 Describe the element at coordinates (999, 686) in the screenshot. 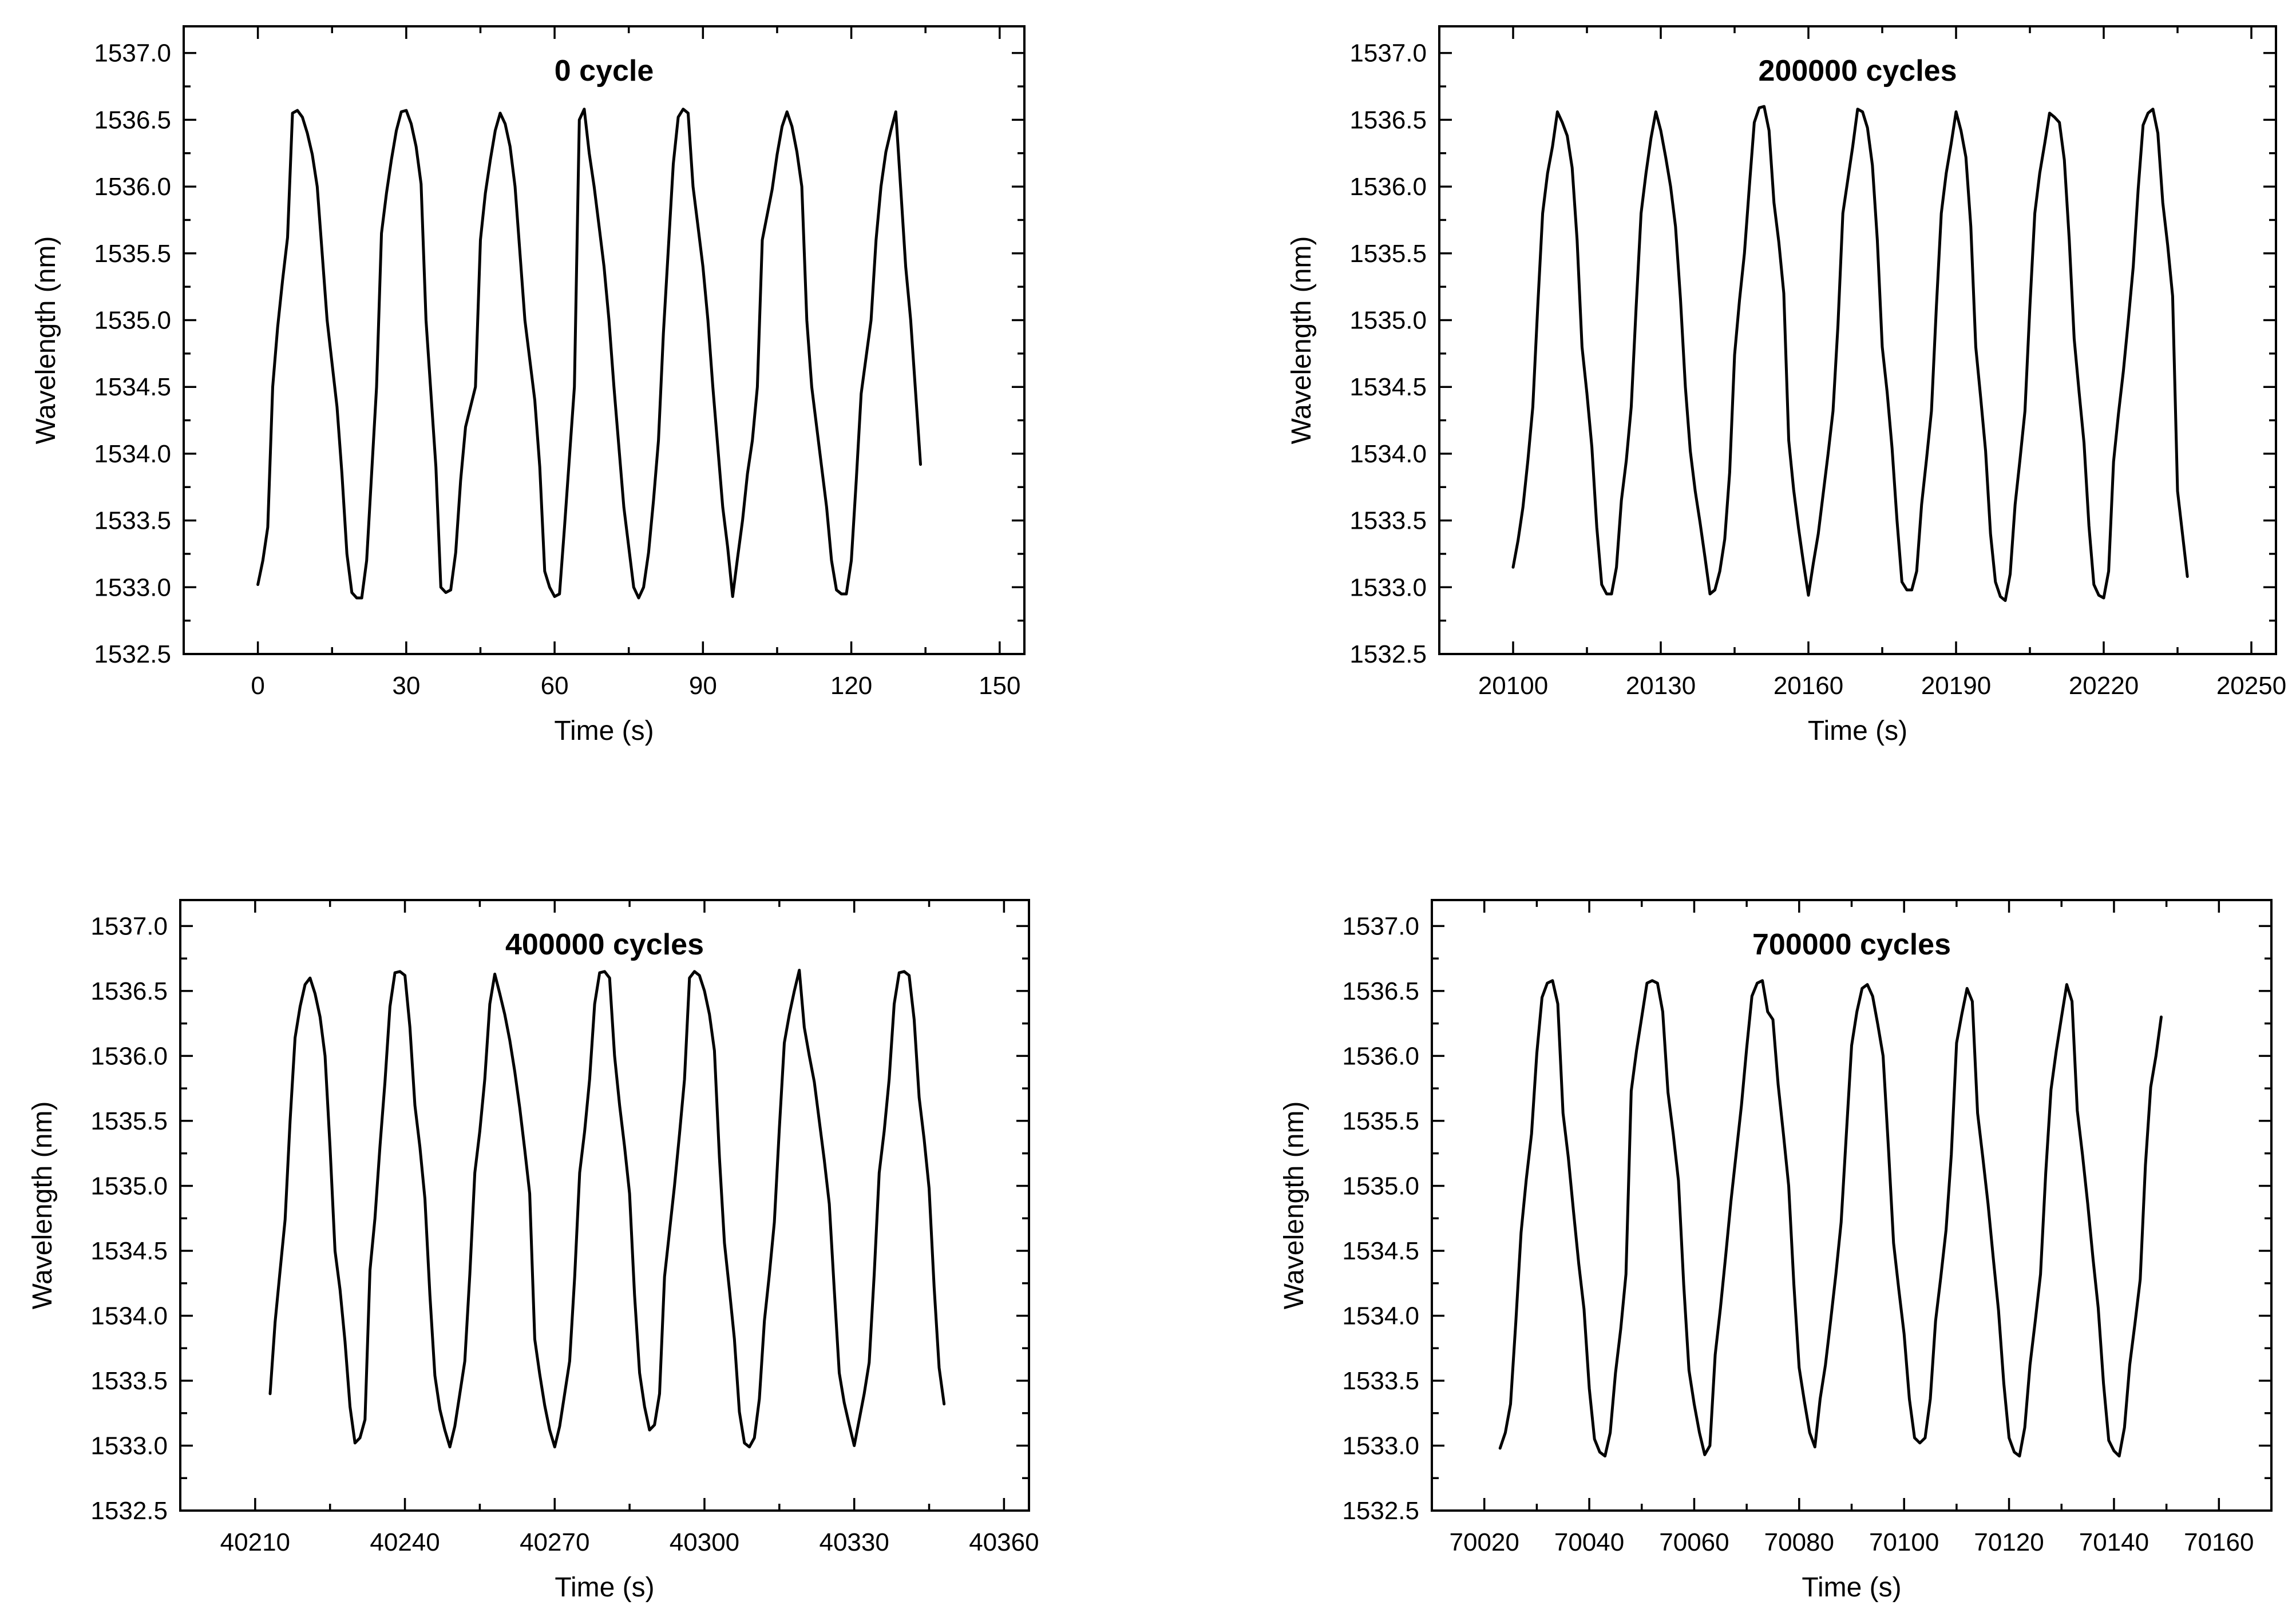

I see `x-tick-label: 150` at that location.